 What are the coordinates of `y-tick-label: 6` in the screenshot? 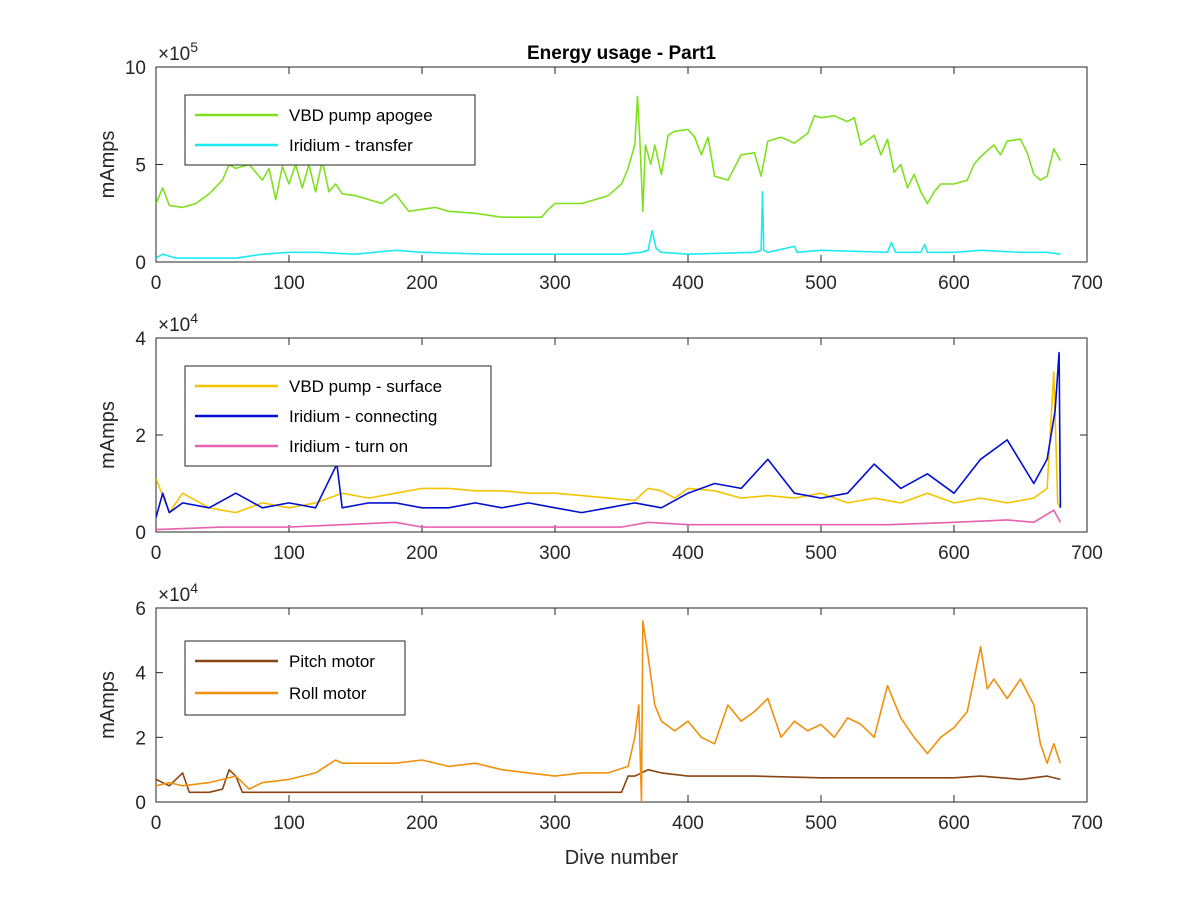 It's located at (140, 609).